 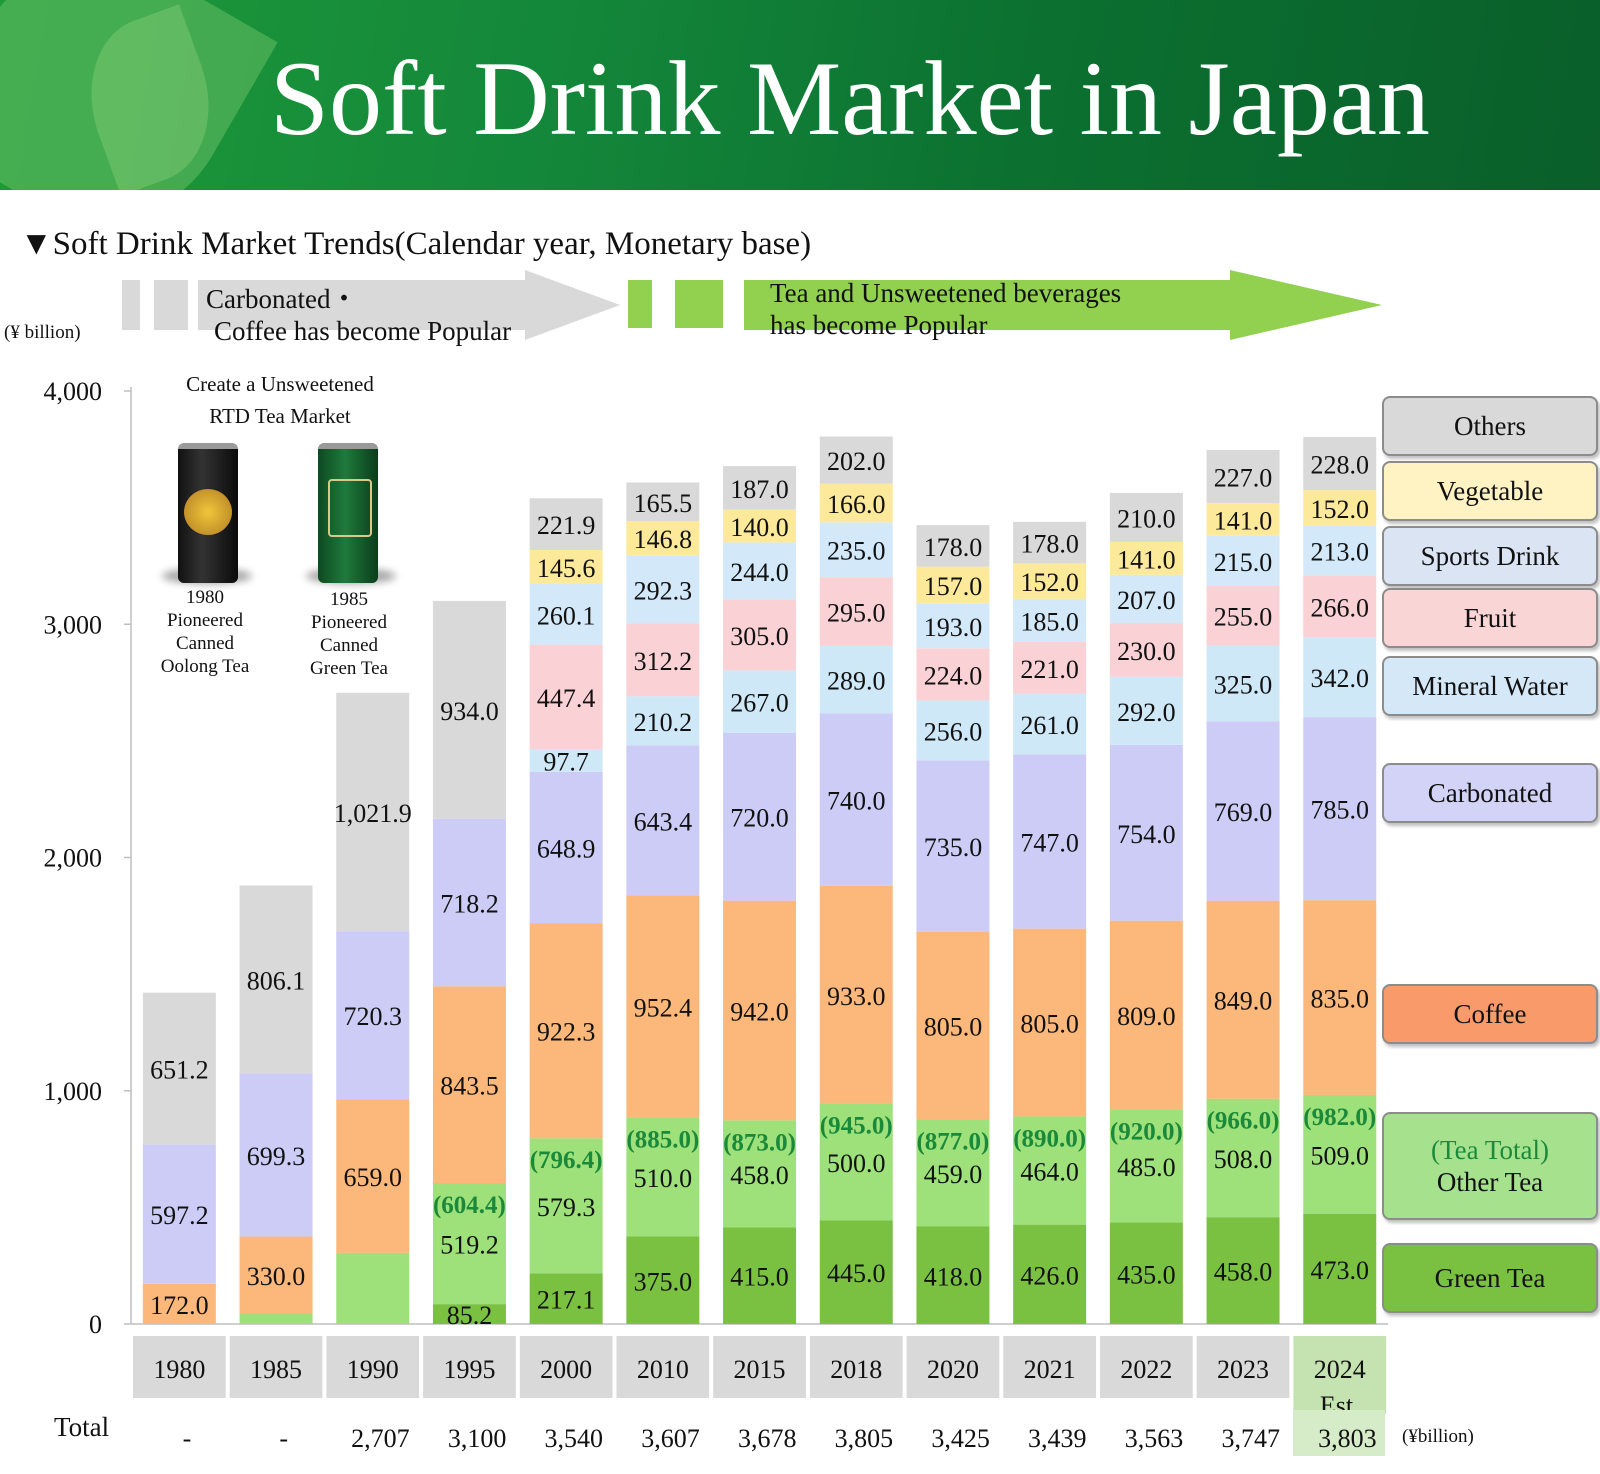 I want to click on legend-other-tea: Other Tea, so click(x=1490, y=1182).